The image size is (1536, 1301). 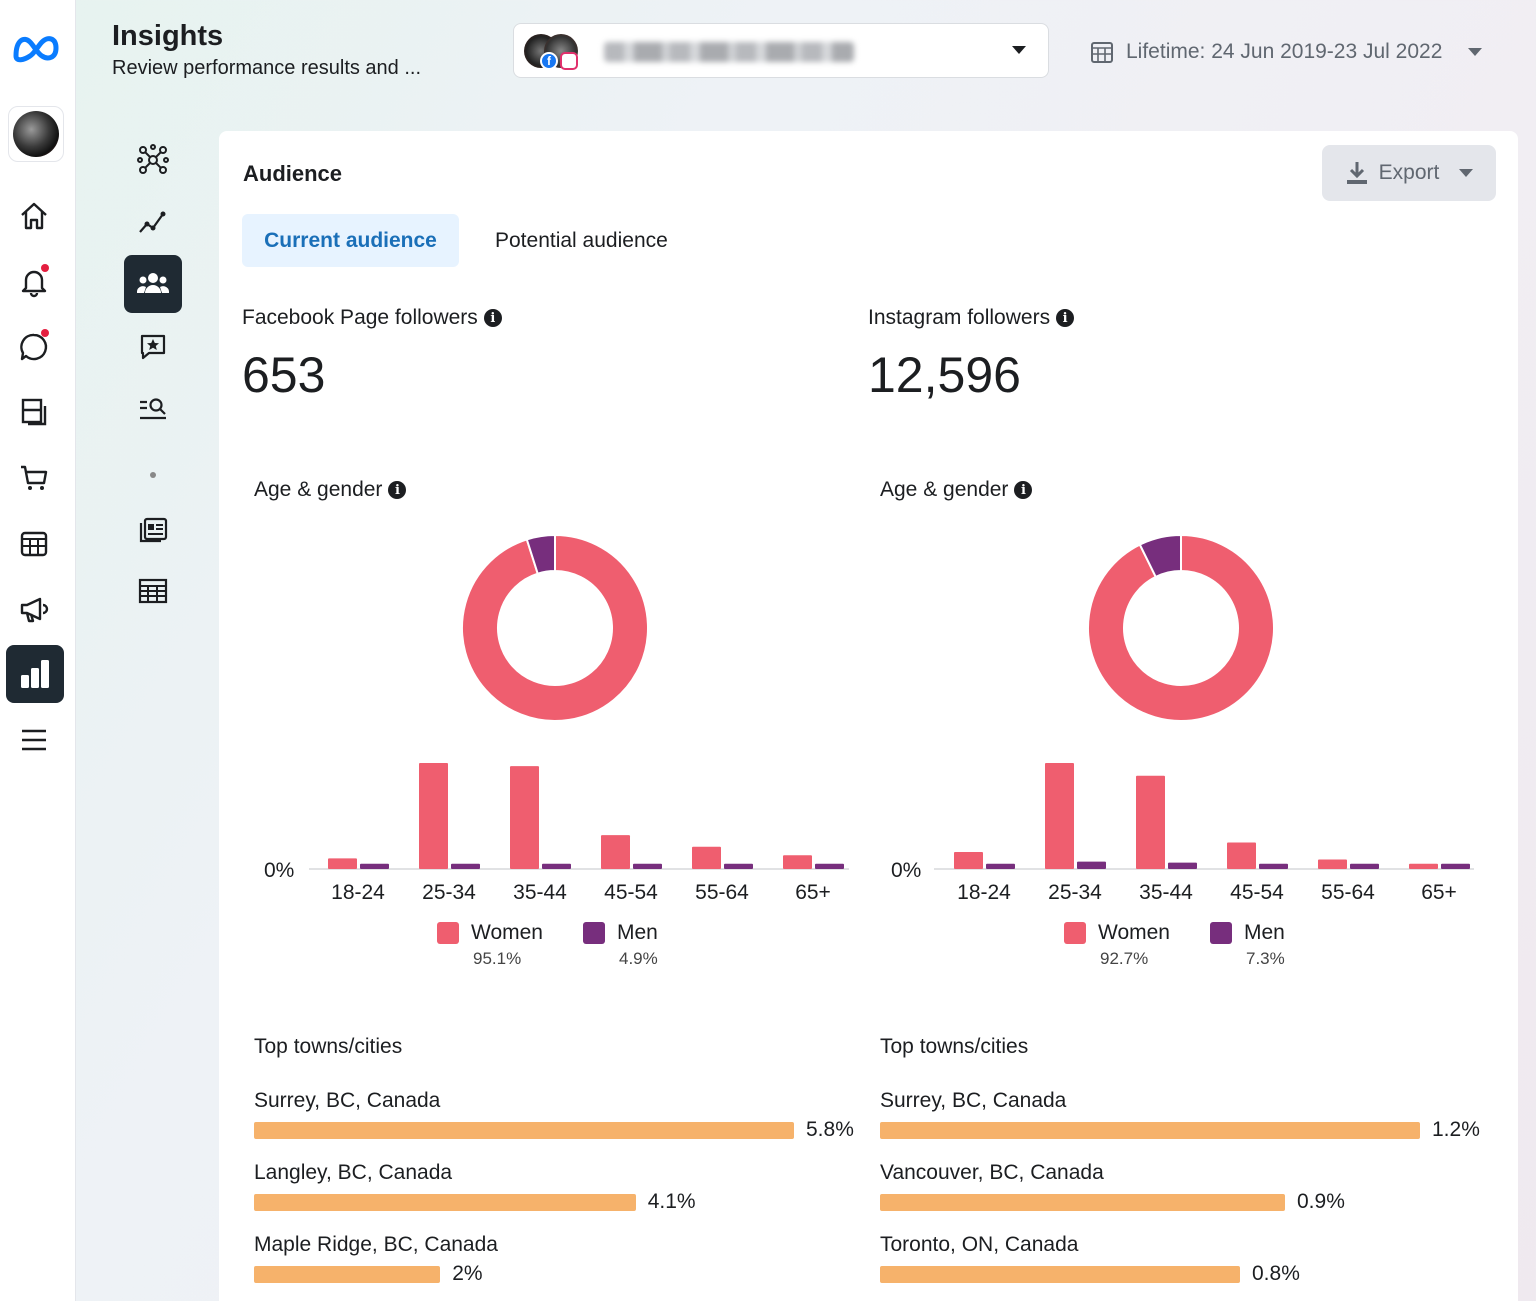 What do you see at coordinates (168, 36) in the screenshot?
I see `page-title: Insights` at bounding box center [168, 36].